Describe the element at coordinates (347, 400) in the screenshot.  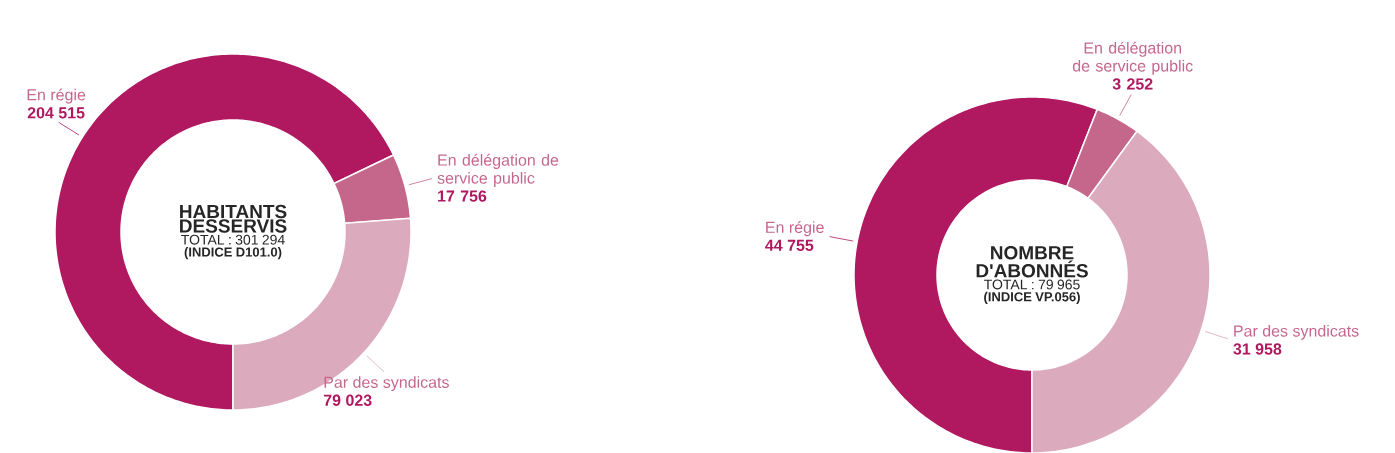
I see `data-label: 79 023` at that location.